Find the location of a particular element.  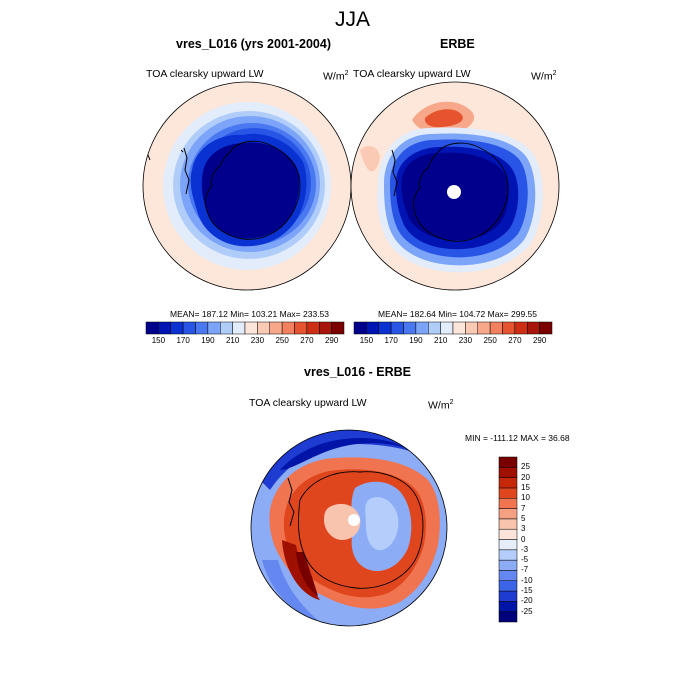

map-model-antarctica-coastline is located at coordinates (253, 190).